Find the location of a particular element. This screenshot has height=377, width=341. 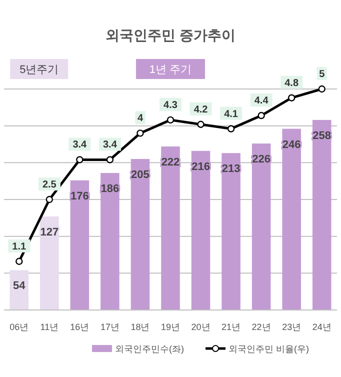

data-label: 4.8 is located at coordinates (291, 83).